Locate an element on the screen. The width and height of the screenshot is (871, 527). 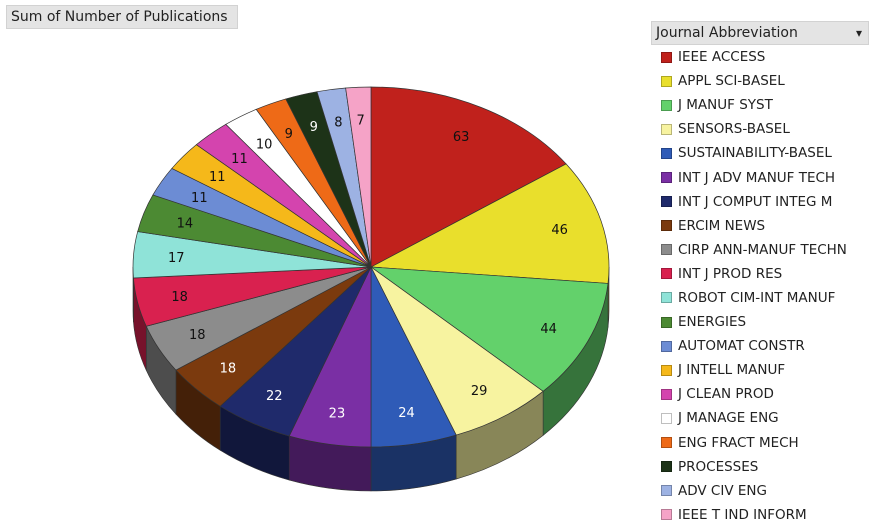
data-label-ieee-t-ind-inform: 7 is located at coordinates (360, 121).